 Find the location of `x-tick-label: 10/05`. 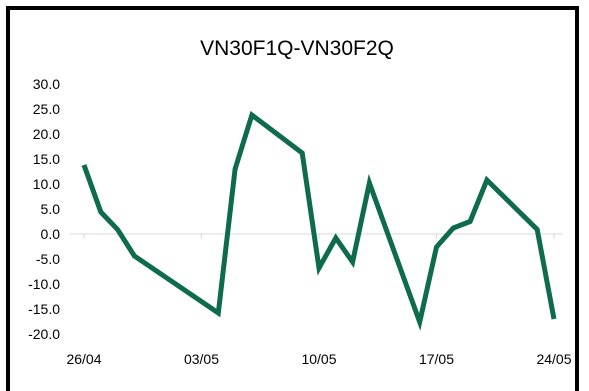

x-tick-label: 10/05 is located at coordinates (318, 359).